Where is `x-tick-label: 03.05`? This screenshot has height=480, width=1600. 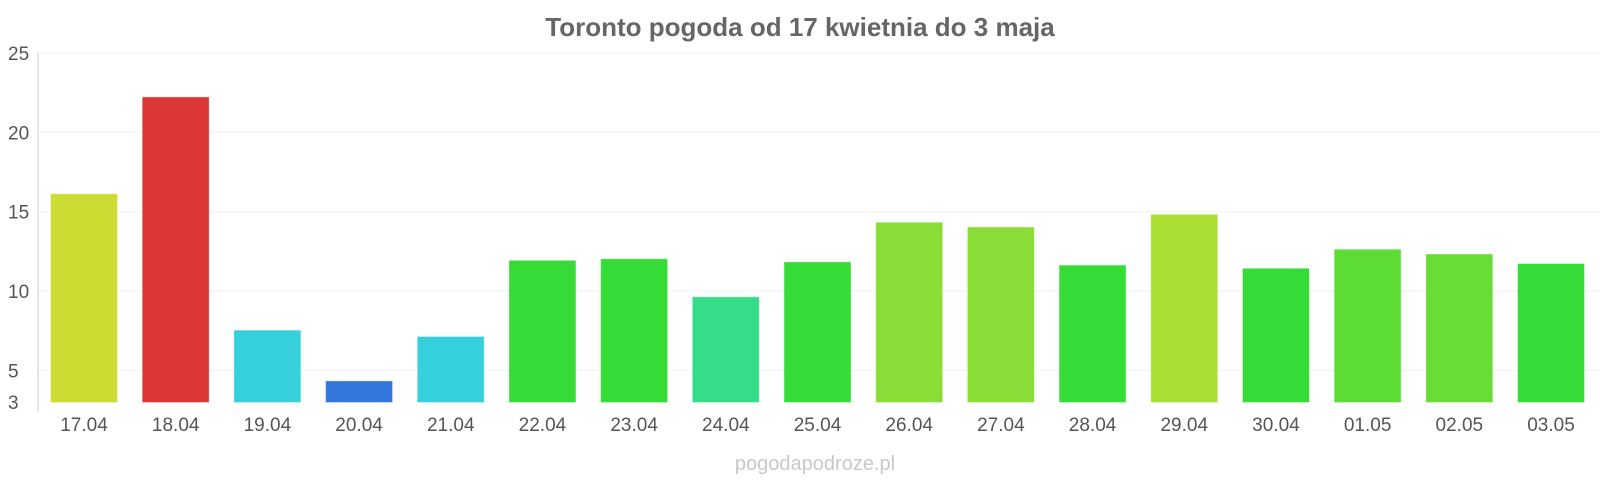
x-tick-label: 03.05 is located at coordinates (1551, 425).